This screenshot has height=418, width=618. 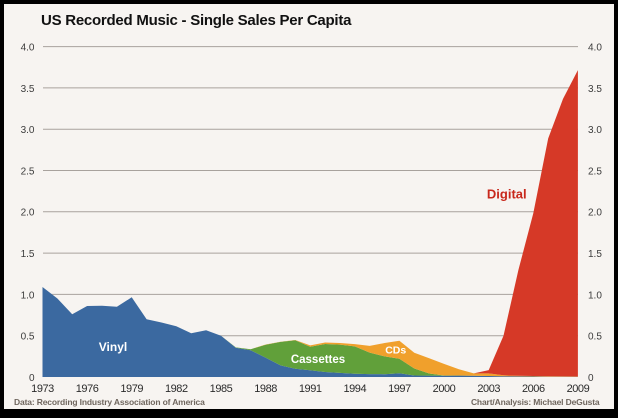 I want to click on svg-text: Digital, so click(x=507, y=193).